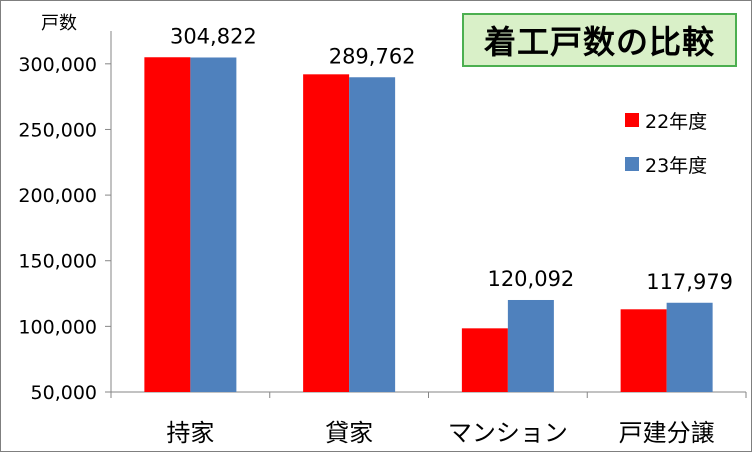 The height and width of the screenshot is (453, 752). What do you see at coordinates (57, 196) in the screenshot?
I see `y-tick-label: 200,000` at bounding box center [57, 196].